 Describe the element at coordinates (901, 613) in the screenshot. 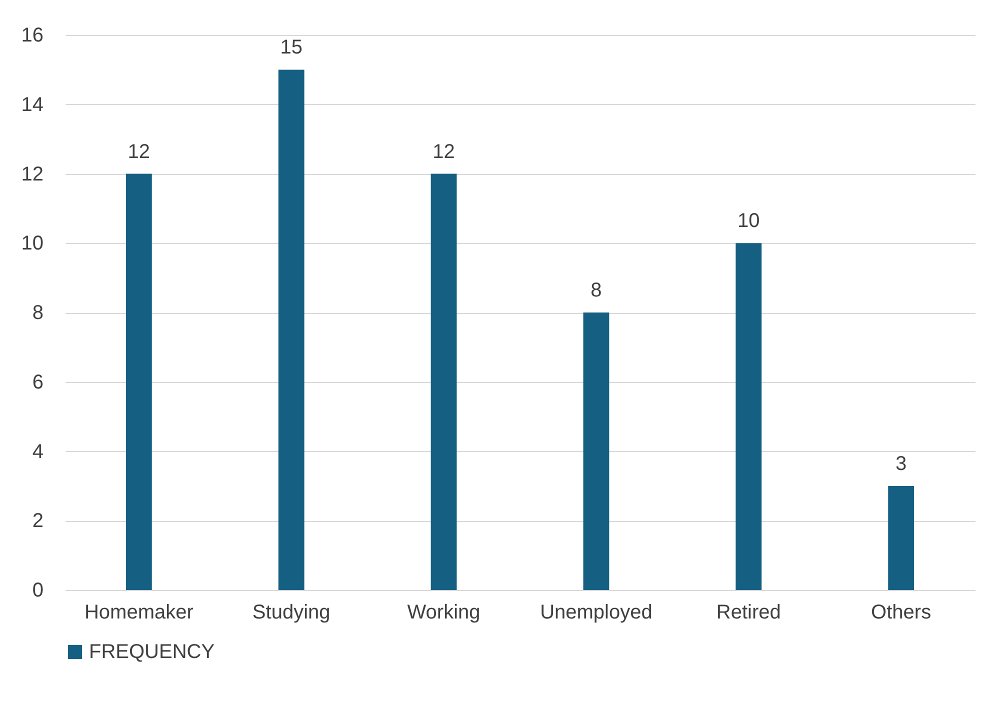

I see `x-tick-label: Others` at that location.